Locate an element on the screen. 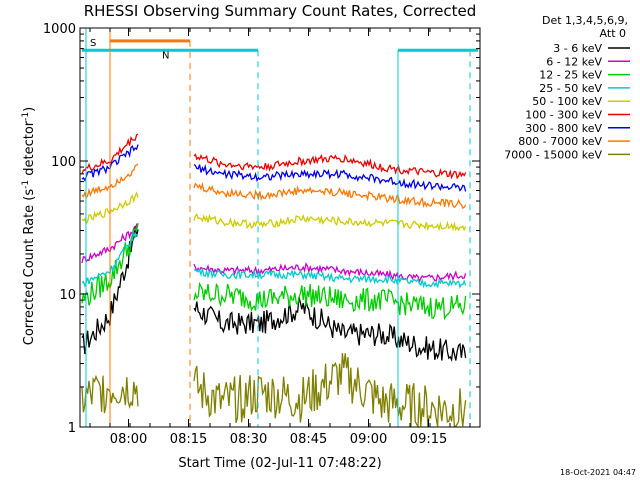  legend-item-label: 7000 - 15000 keV is located at coordinates (553, 154).